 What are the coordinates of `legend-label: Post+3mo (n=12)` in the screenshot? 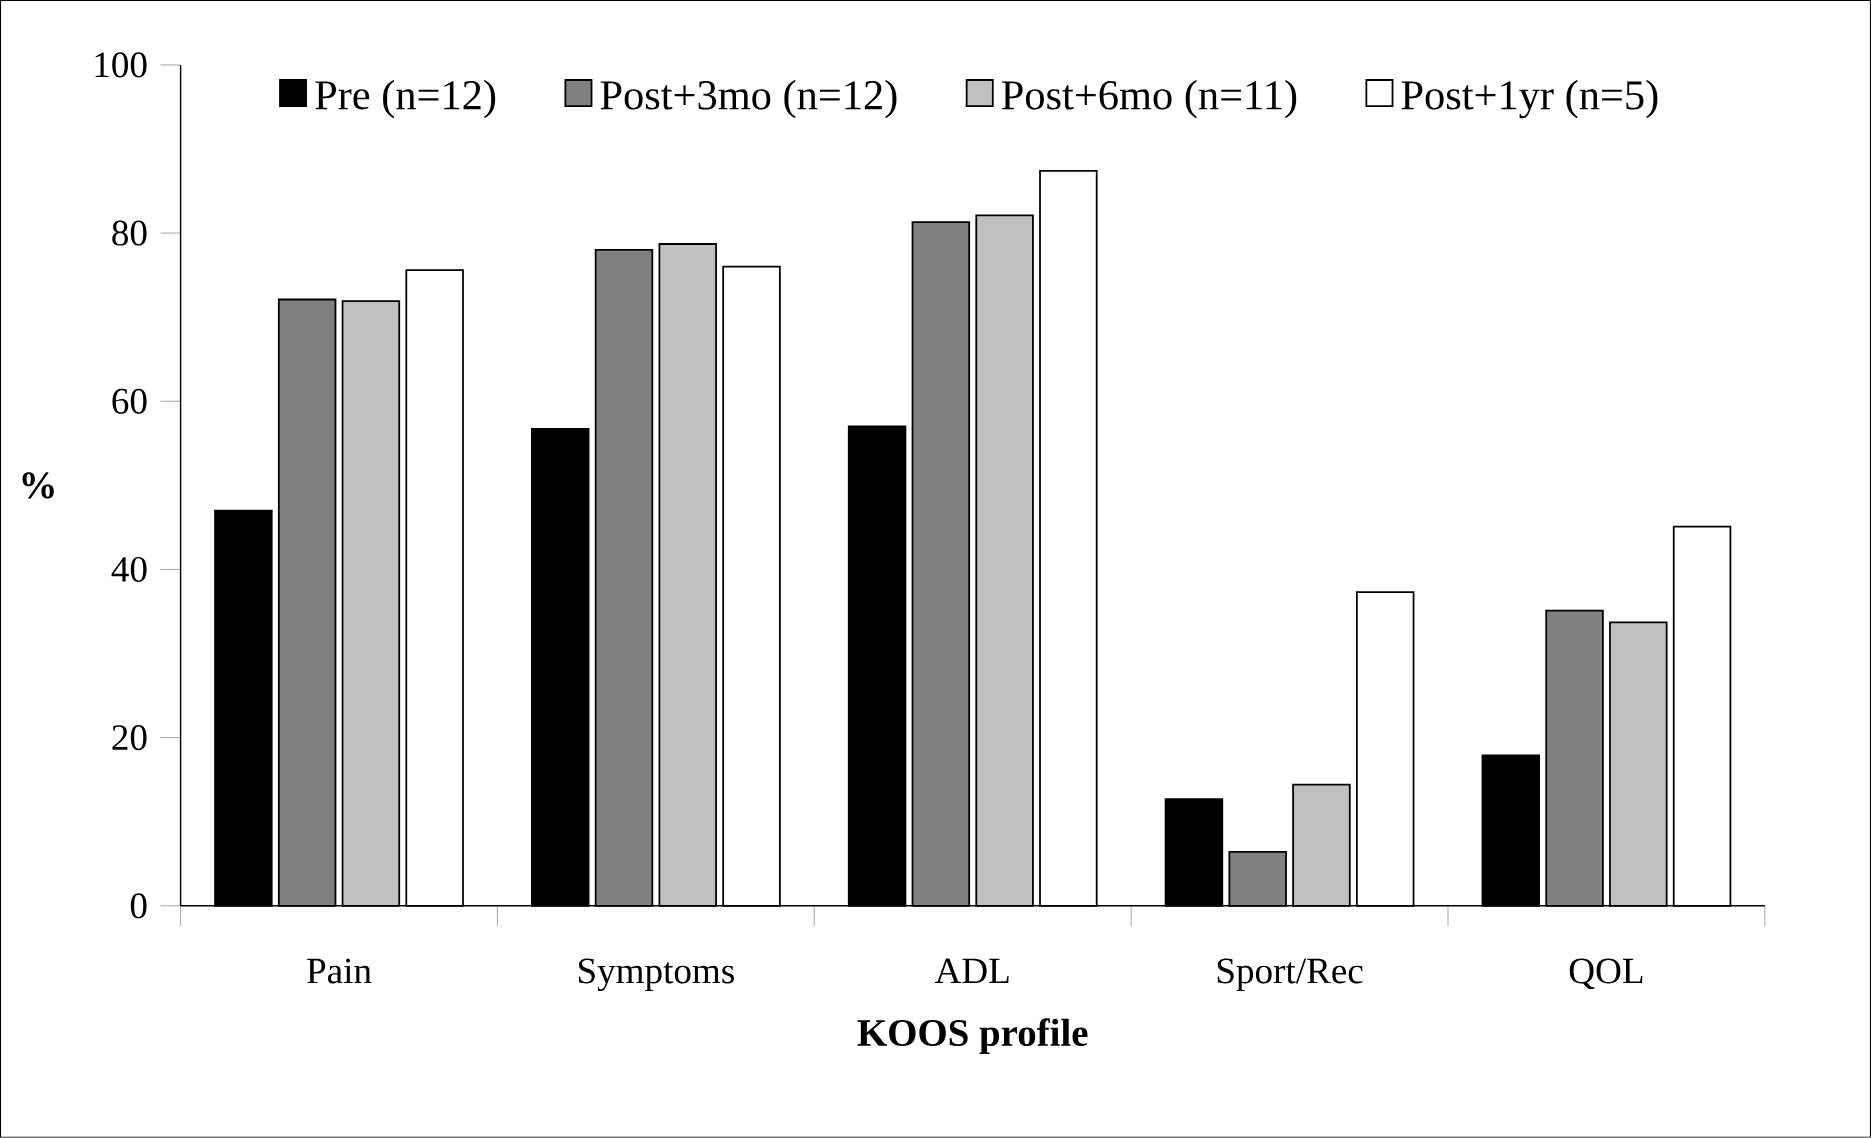 It's located at (748, 99).